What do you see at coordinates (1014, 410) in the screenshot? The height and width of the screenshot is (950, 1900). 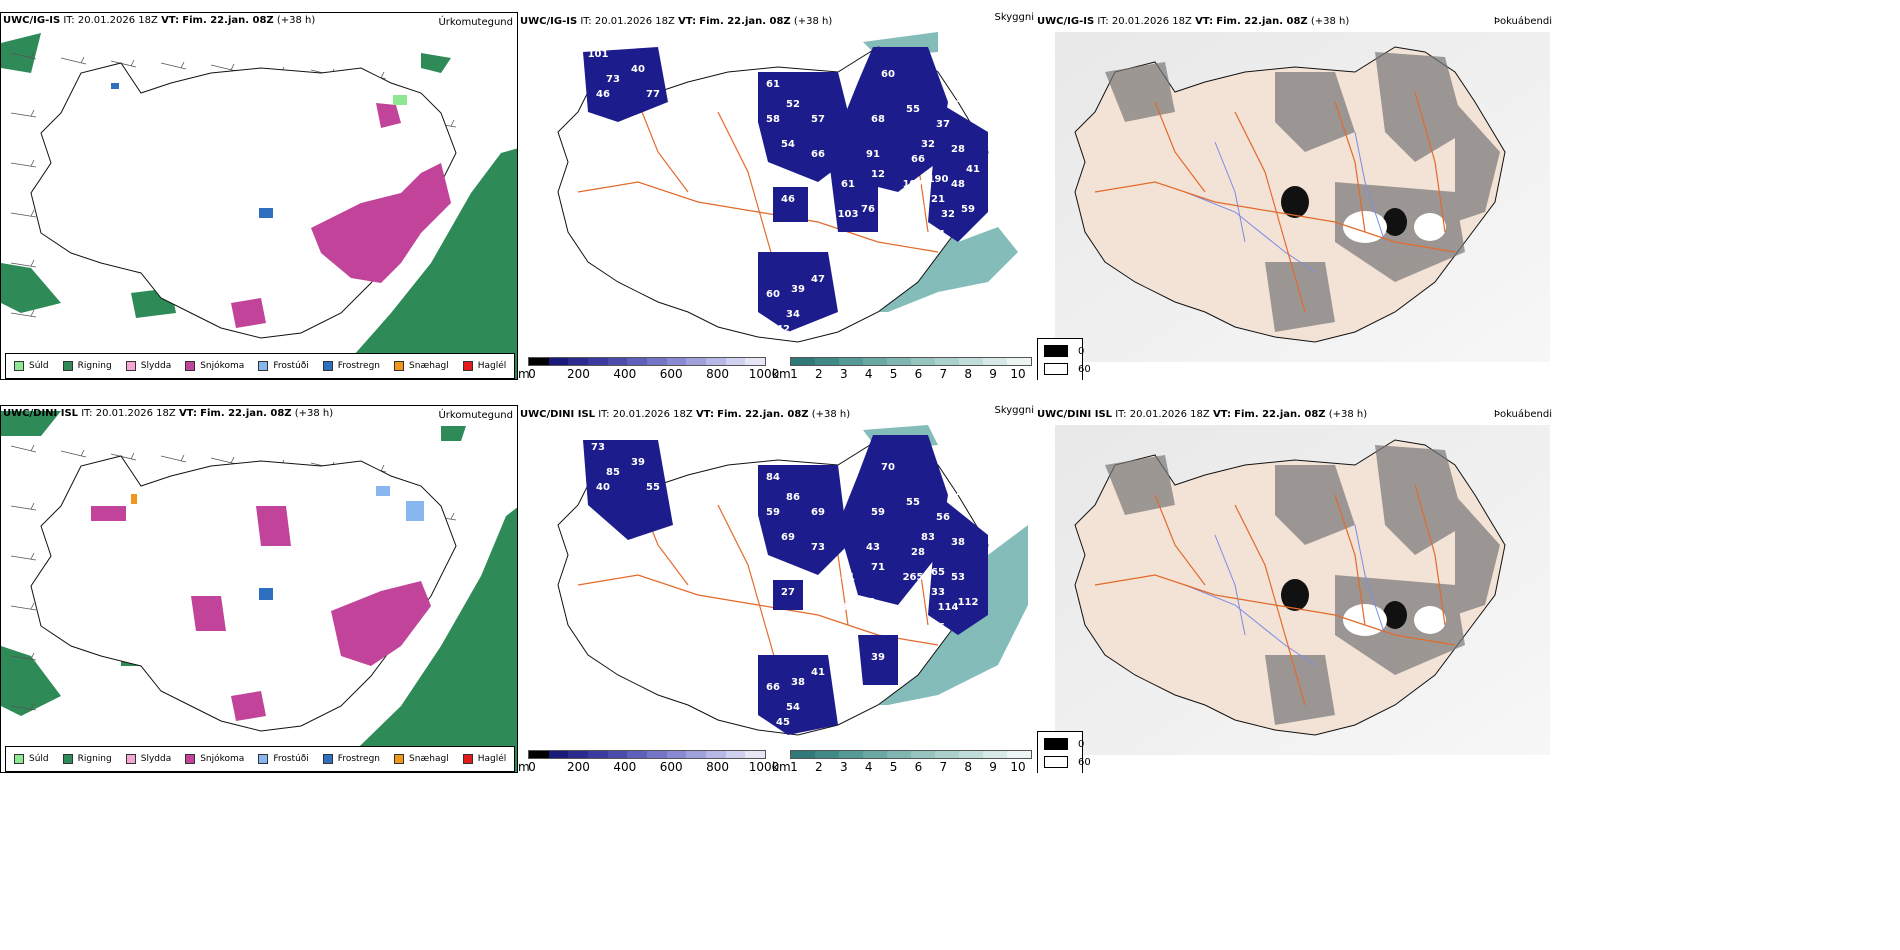 I see `panel-title-visibility: Skyggni` at bounding box center [1014, 410].